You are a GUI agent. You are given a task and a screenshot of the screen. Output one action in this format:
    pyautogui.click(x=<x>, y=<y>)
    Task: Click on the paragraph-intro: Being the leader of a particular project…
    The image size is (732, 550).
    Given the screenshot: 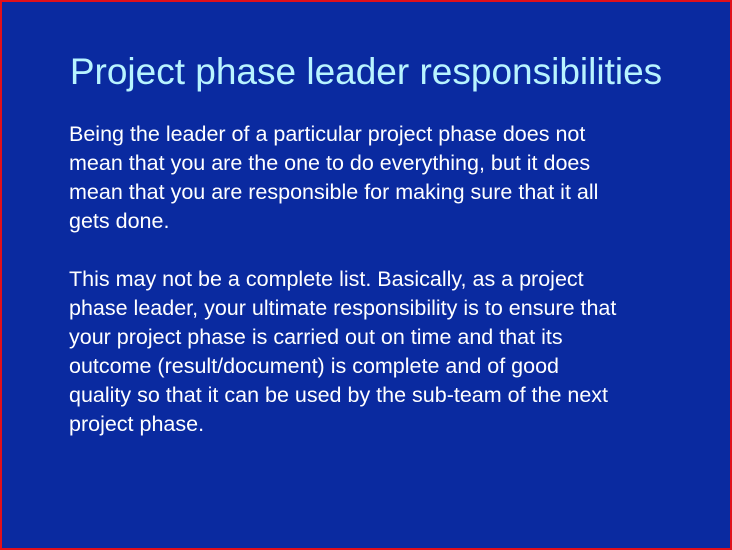 What is the action you would take?
    pyautogui.click(x=334, y=177)
    